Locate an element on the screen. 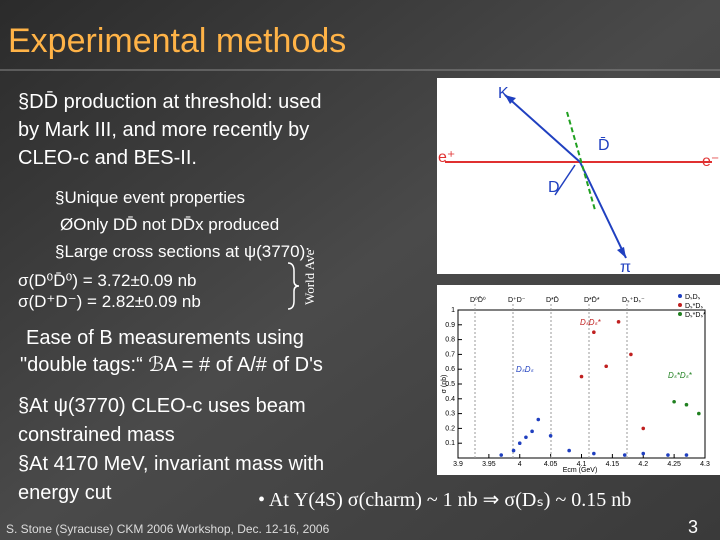  sub-bullet: ØOnly DD̄ not DD̄x produced is located at coordinates (169, 224).